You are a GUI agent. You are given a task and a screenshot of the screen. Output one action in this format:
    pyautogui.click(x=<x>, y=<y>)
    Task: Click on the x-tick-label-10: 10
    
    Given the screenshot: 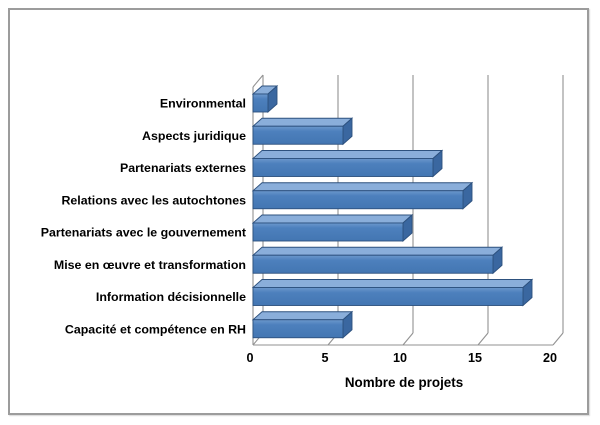 What is the action you would take?
    pyautogui.click(x=400, y=358)
    